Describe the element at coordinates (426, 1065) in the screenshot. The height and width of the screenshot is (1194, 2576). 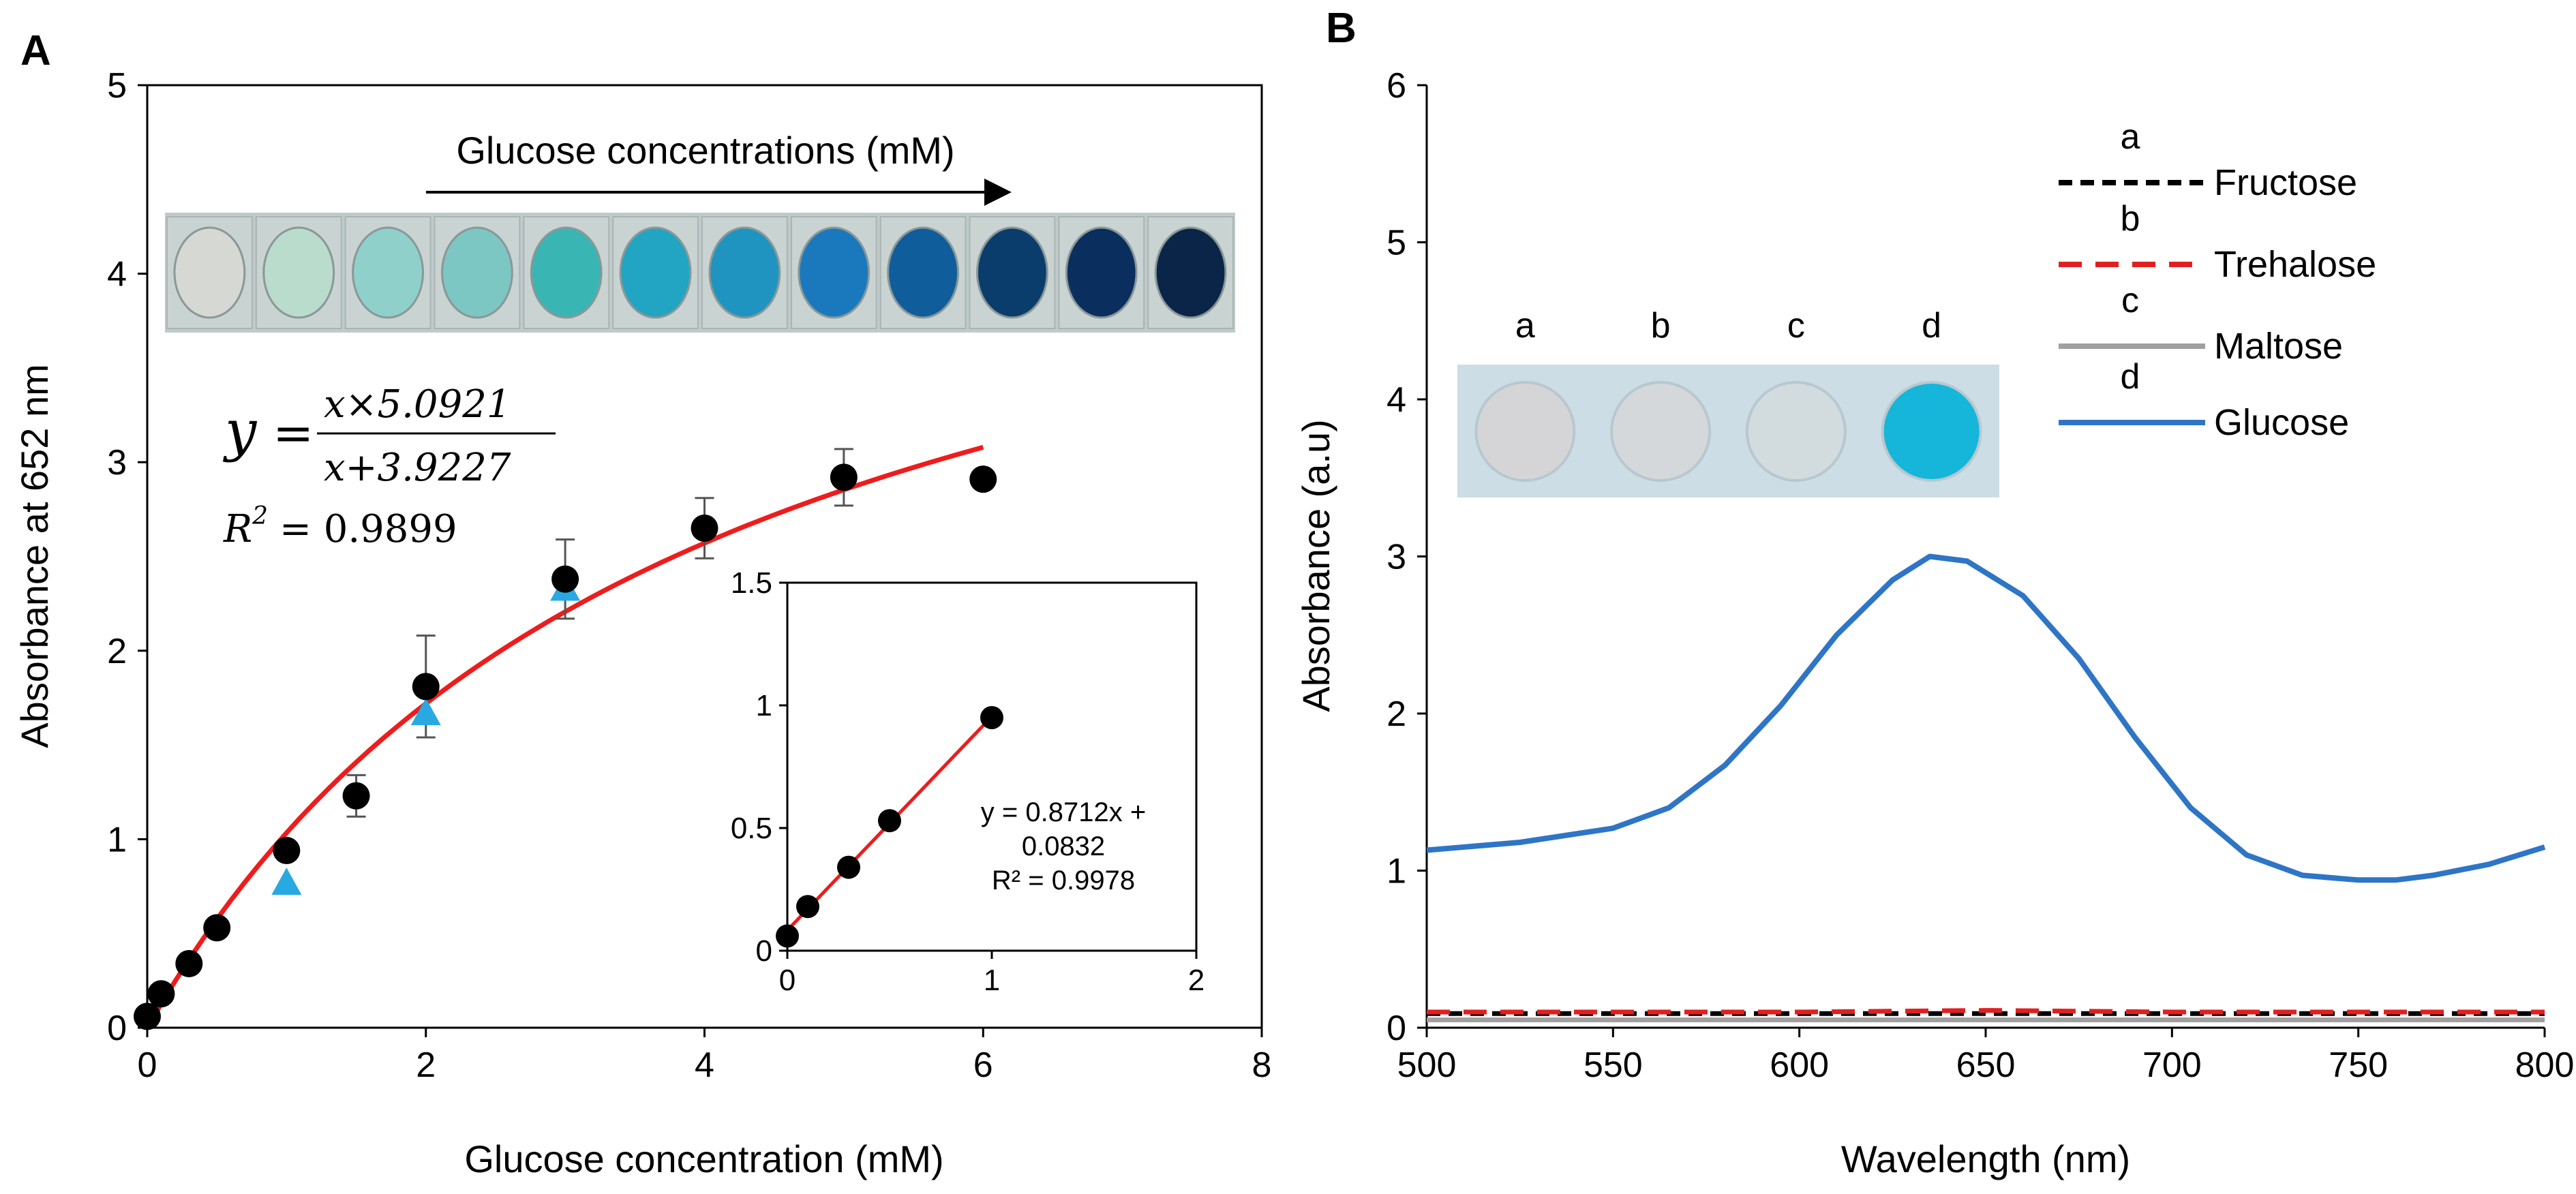
I see `x-tick-label: 2` at that location.